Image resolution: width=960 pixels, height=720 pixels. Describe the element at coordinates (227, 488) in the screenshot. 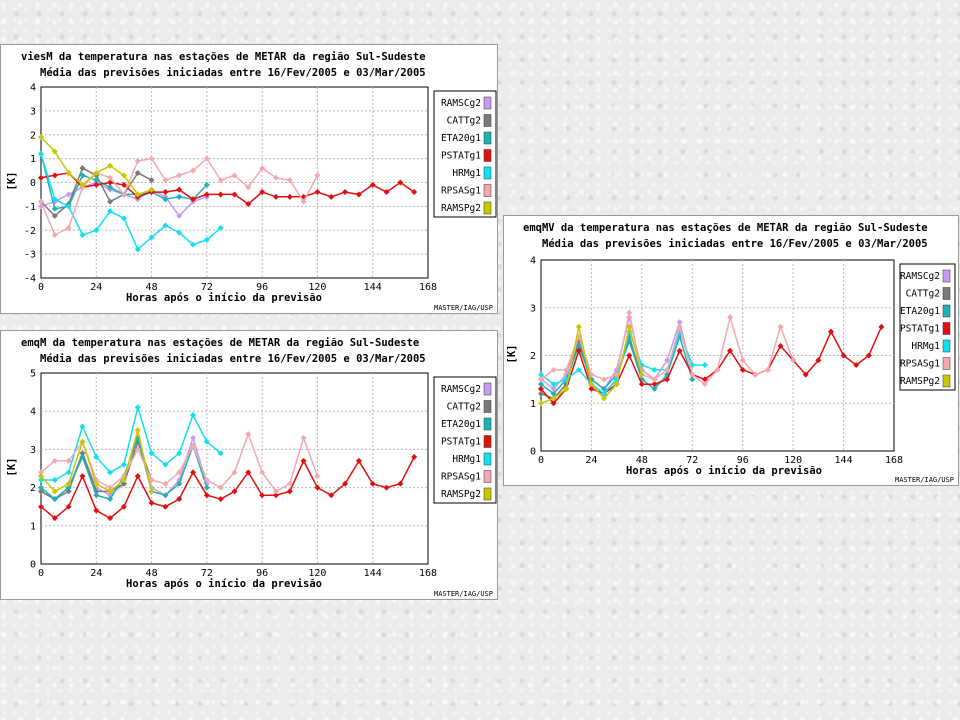

I see `series-line-pstatg1` at that location.